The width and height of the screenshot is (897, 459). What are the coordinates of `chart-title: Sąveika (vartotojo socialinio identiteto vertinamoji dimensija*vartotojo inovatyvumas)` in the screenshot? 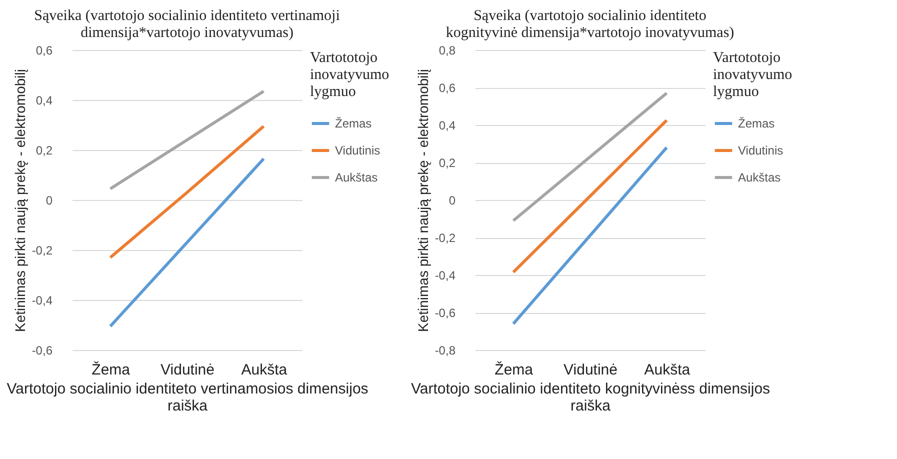 It's located at (187, 24).